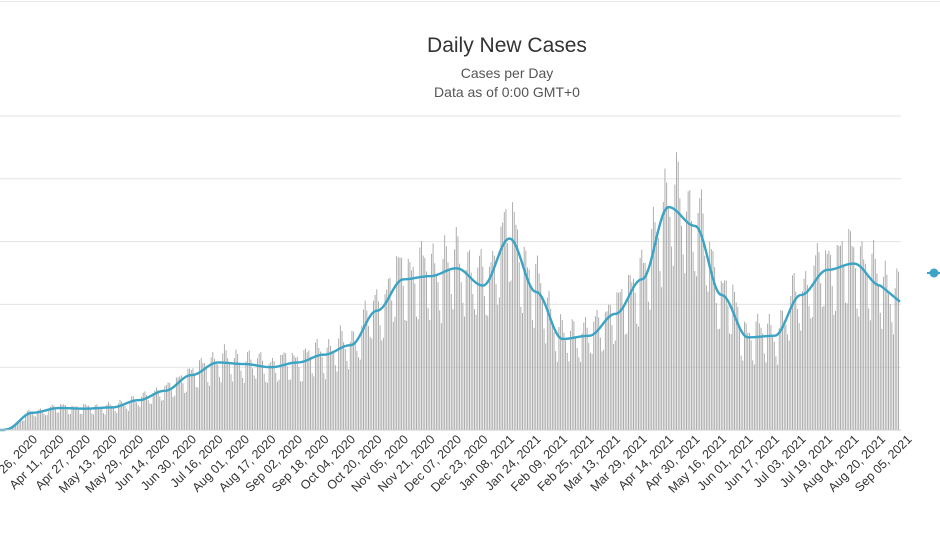 The width and height of the screenshot is (940, 535). What do you see at coordinates (470, 1) in the screenshot?
I see `top-divider` at bounding box center [470, 1].